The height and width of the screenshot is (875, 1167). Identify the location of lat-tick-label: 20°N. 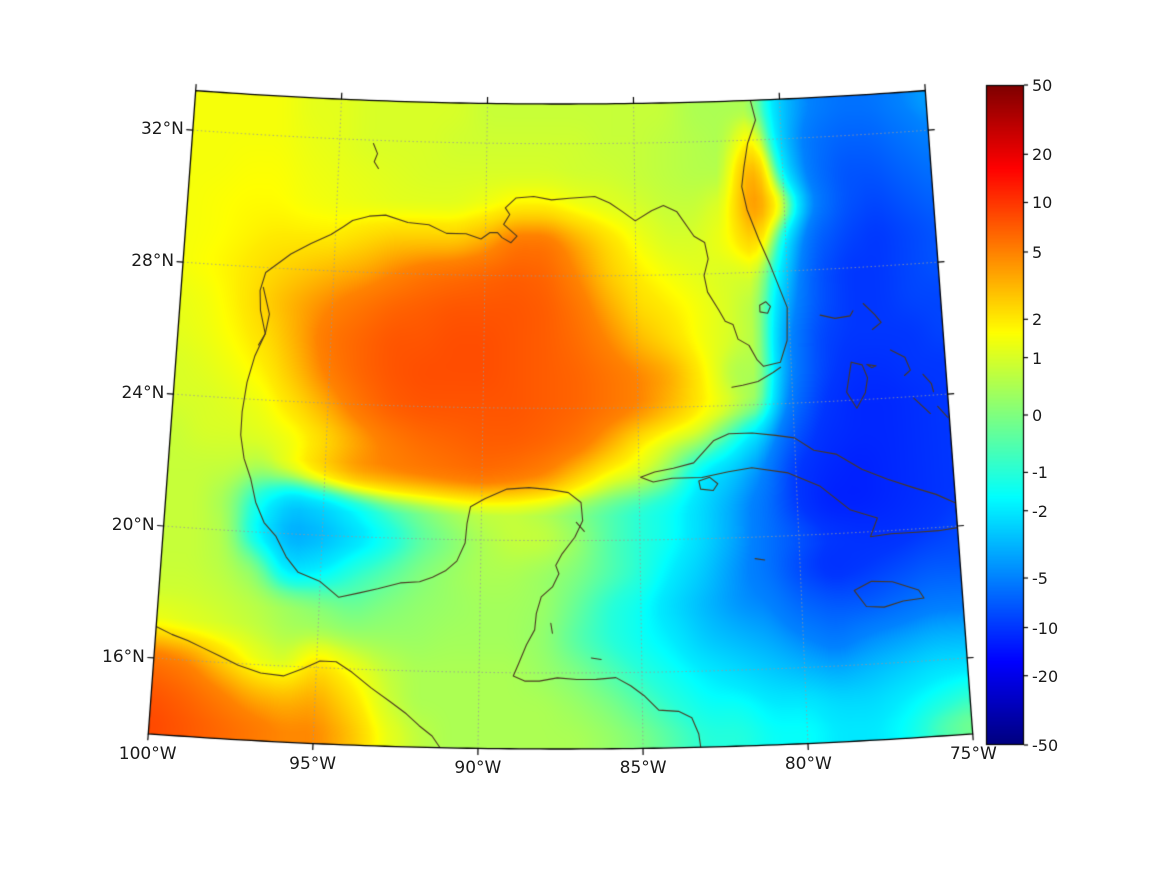
(133, 525).